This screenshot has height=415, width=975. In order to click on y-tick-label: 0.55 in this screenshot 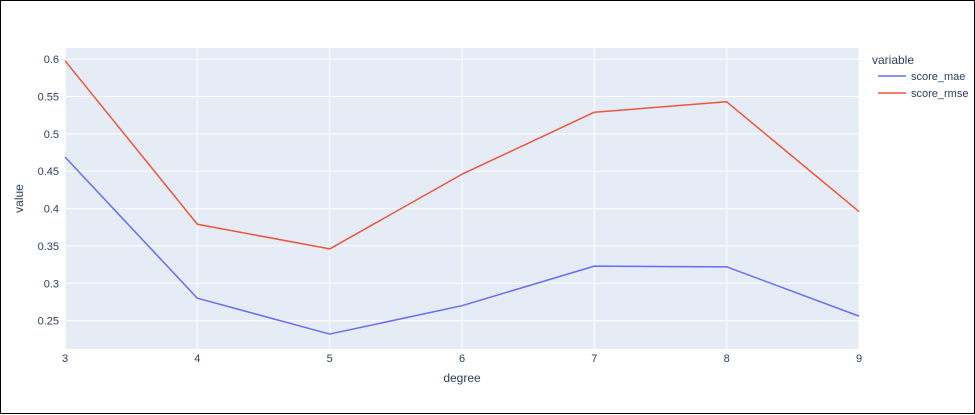, I will do `click(48, 98)`.